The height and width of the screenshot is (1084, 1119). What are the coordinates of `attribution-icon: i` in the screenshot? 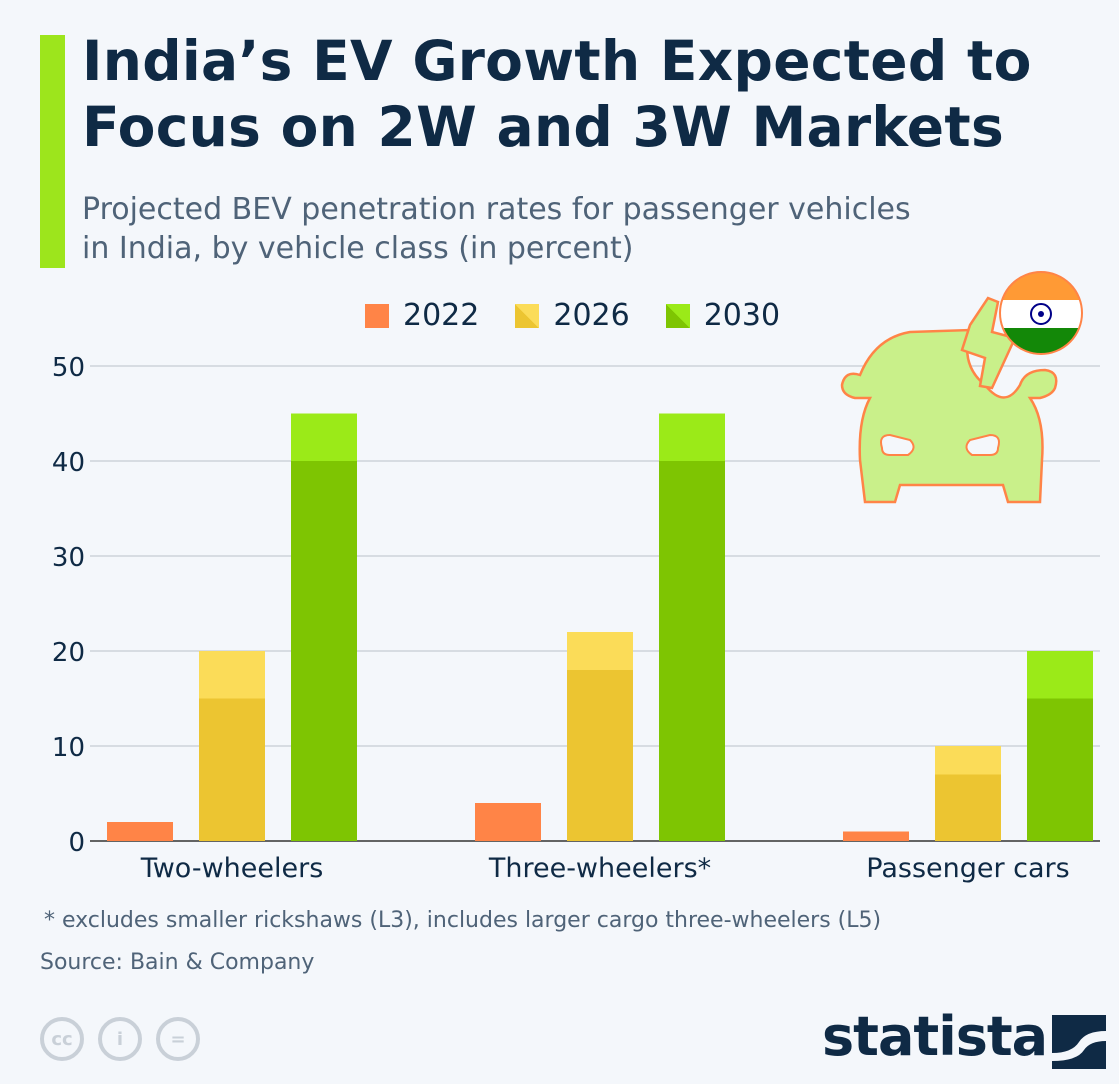 It's located at (120, 1039).